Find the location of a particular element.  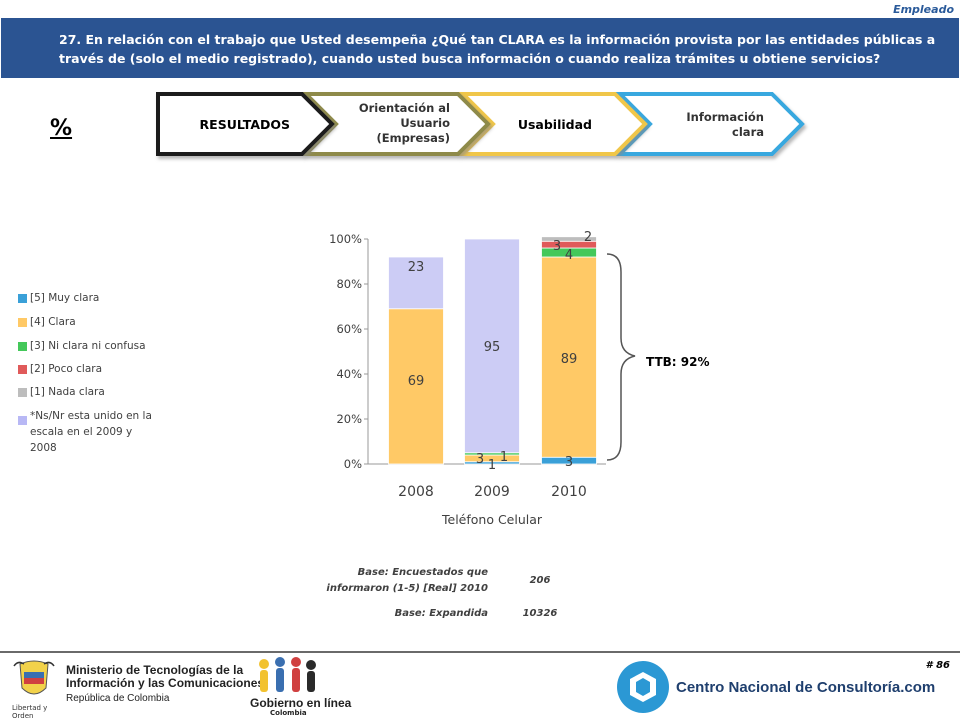

cnc-logo-text: Centro Nacional de Consultoría.com is located at coordinates (806, 687).